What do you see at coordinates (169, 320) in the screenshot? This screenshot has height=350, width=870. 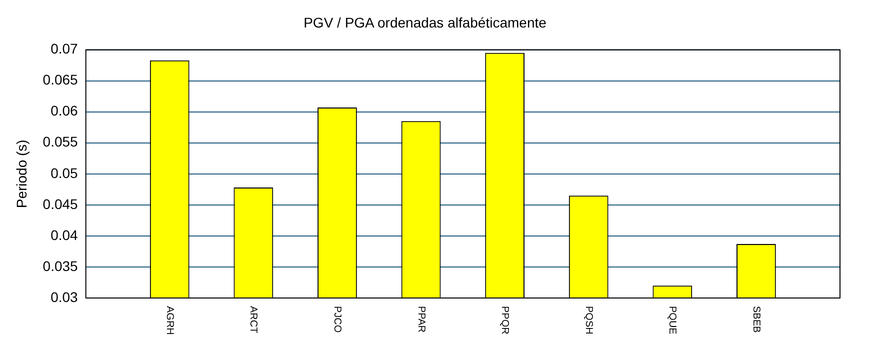 I see `x-tick-label: AGRH` at bounding box center [169, 320].